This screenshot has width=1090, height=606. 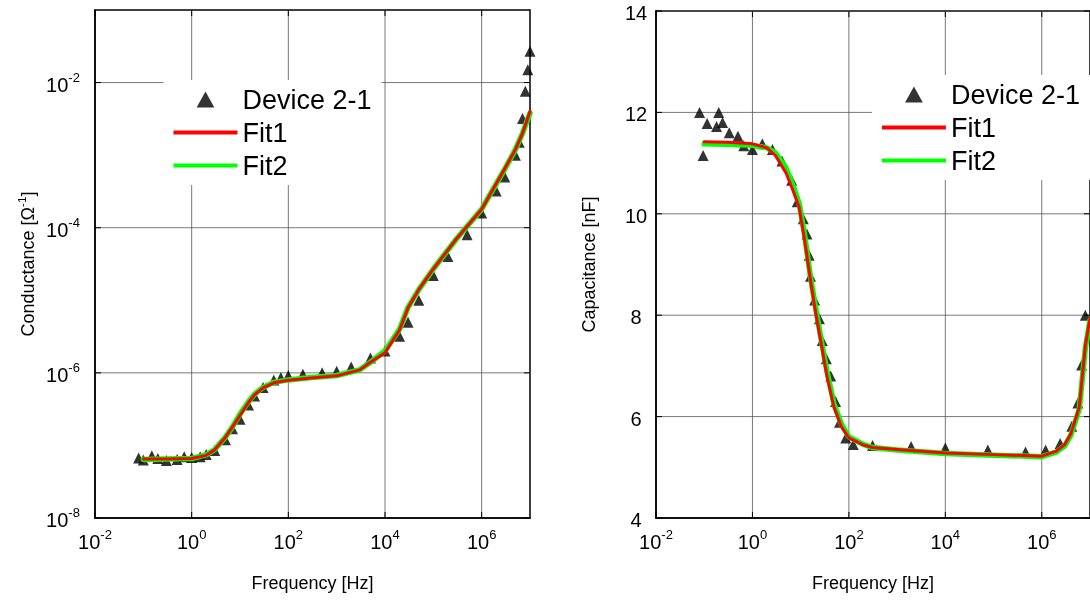 What do you see at coordinates (636, 418) in the screenshot?
I see `y-tick-label: 6` at bounding box center [636, 418].